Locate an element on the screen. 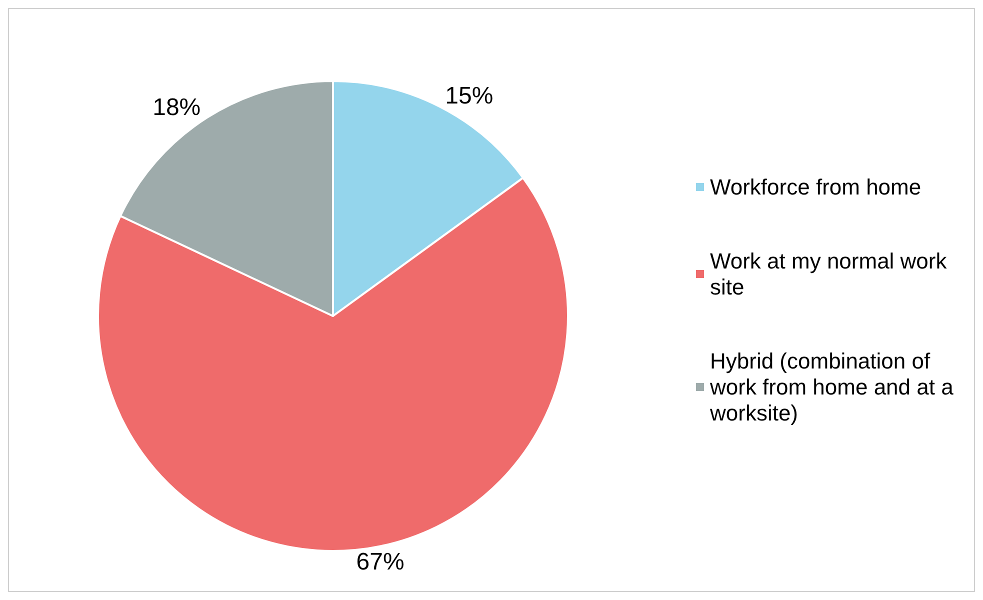 The image size is (983, 600). data-label: 15% is located at coordinates (469, 96).